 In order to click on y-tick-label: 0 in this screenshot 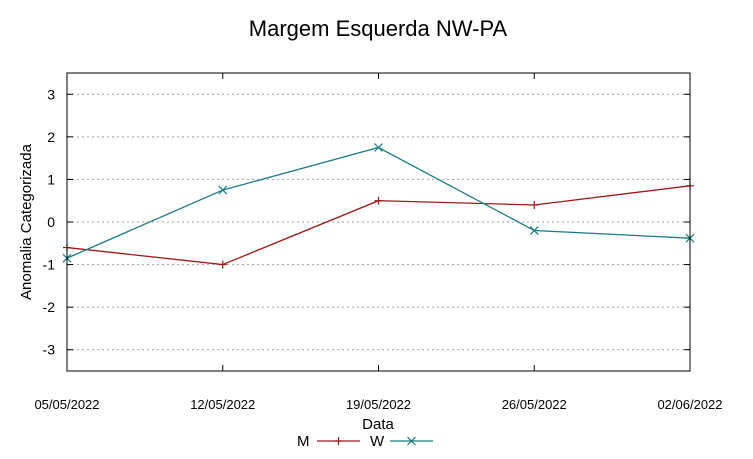, I will do `click(51, 222)`.